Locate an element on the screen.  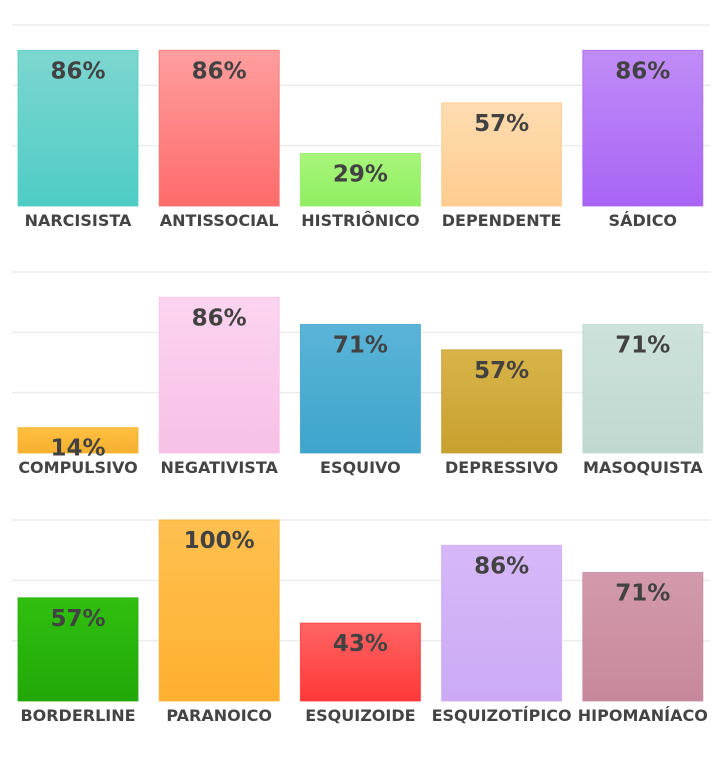
category-label: SÁDICO is located at coordinates (643, 220).